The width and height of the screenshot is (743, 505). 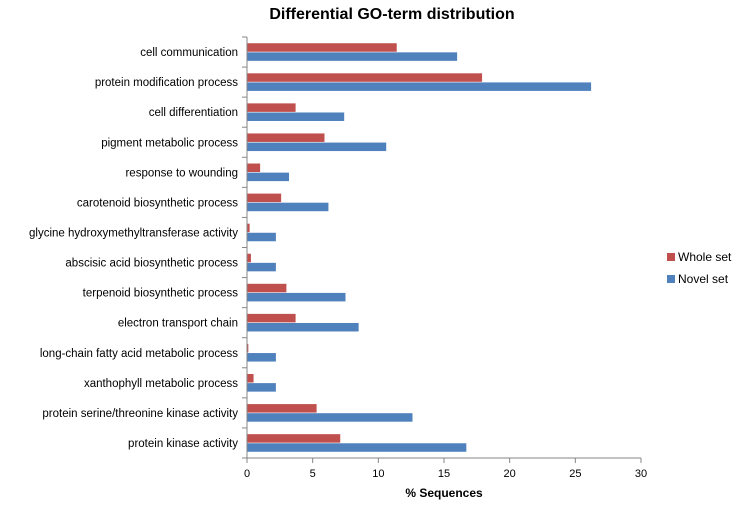 What do you see at coordinates (294, 438) in the screenshot?
I see `bar-whole-set-protein-kinase-activity` at bounding box center [294, 438].